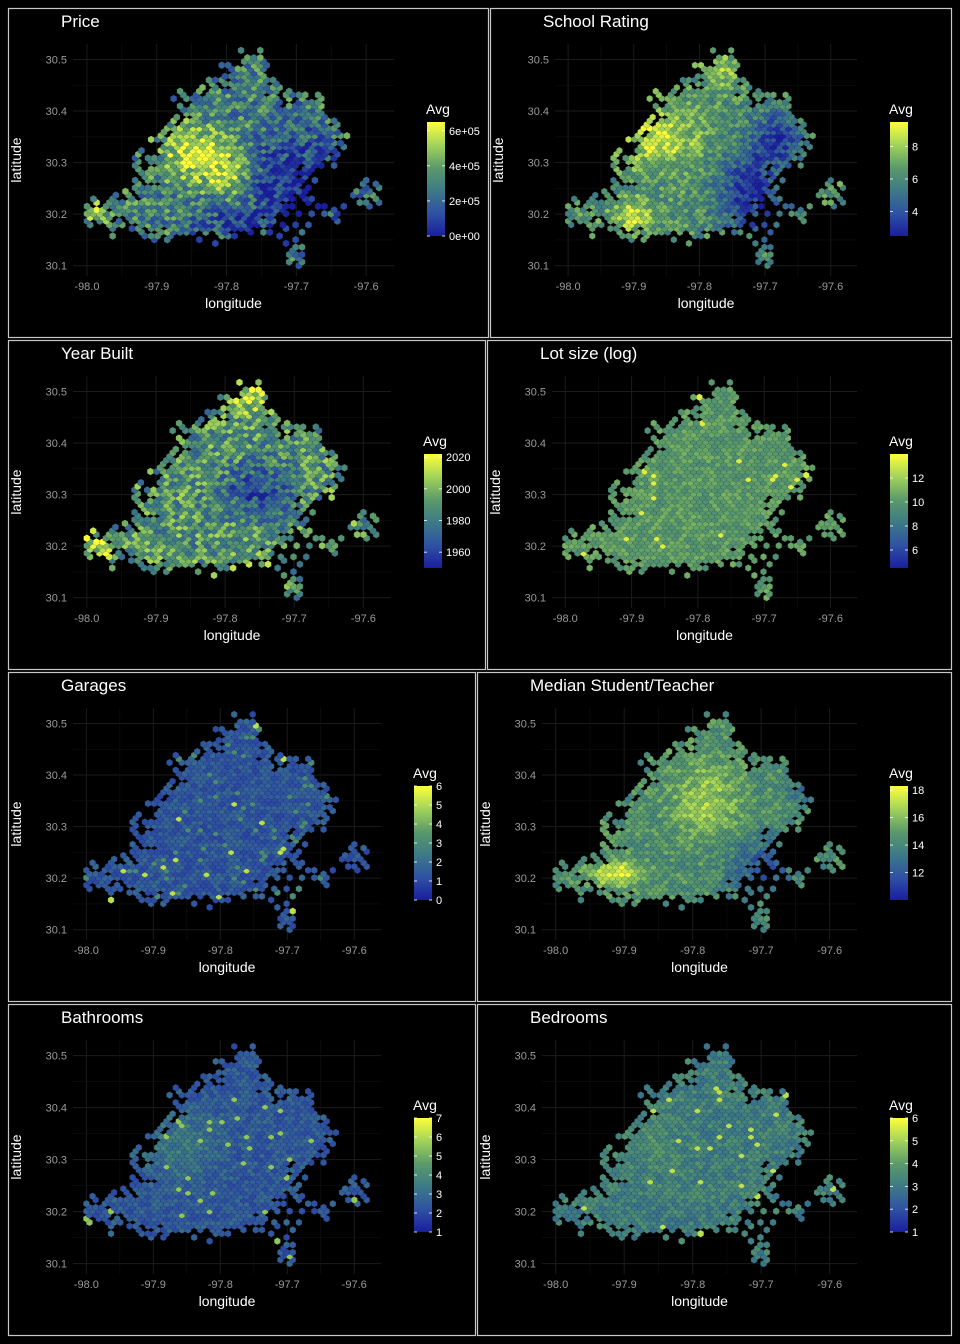 The image size is (960, 1344). I want to click on y-tick-label: 30.2, so click(538, 215).